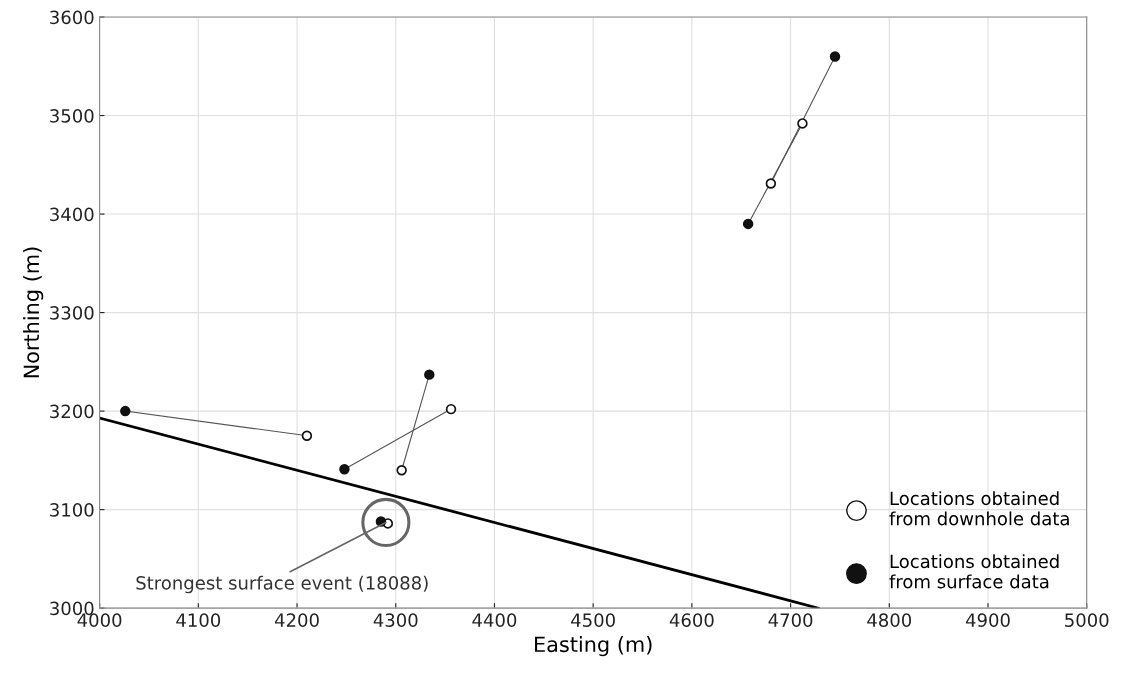 Image resolution: width=1132 pixels, height=681 pixels. I want to click on y-tick-label: 3500, so click(72, 116).